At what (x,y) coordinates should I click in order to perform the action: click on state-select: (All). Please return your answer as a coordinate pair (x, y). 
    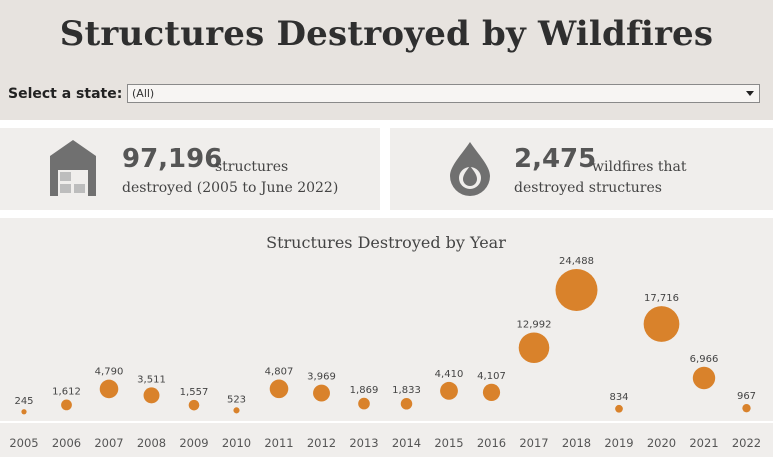
    Looking at the image, I should click on (443, 93).